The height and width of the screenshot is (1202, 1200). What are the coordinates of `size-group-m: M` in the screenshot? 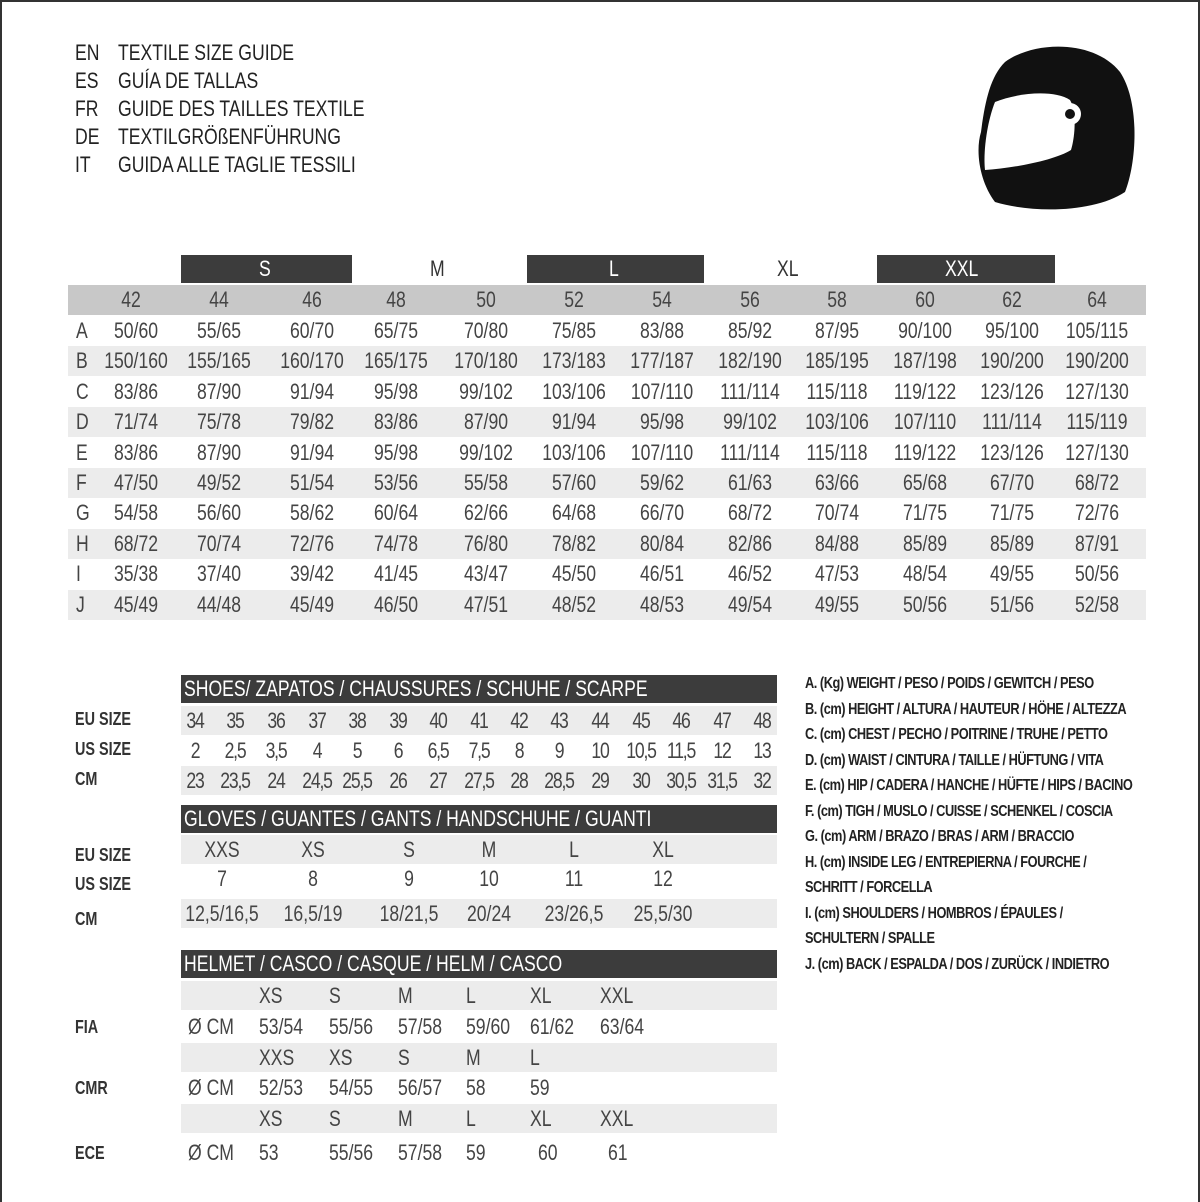 It's located at (439, 269).